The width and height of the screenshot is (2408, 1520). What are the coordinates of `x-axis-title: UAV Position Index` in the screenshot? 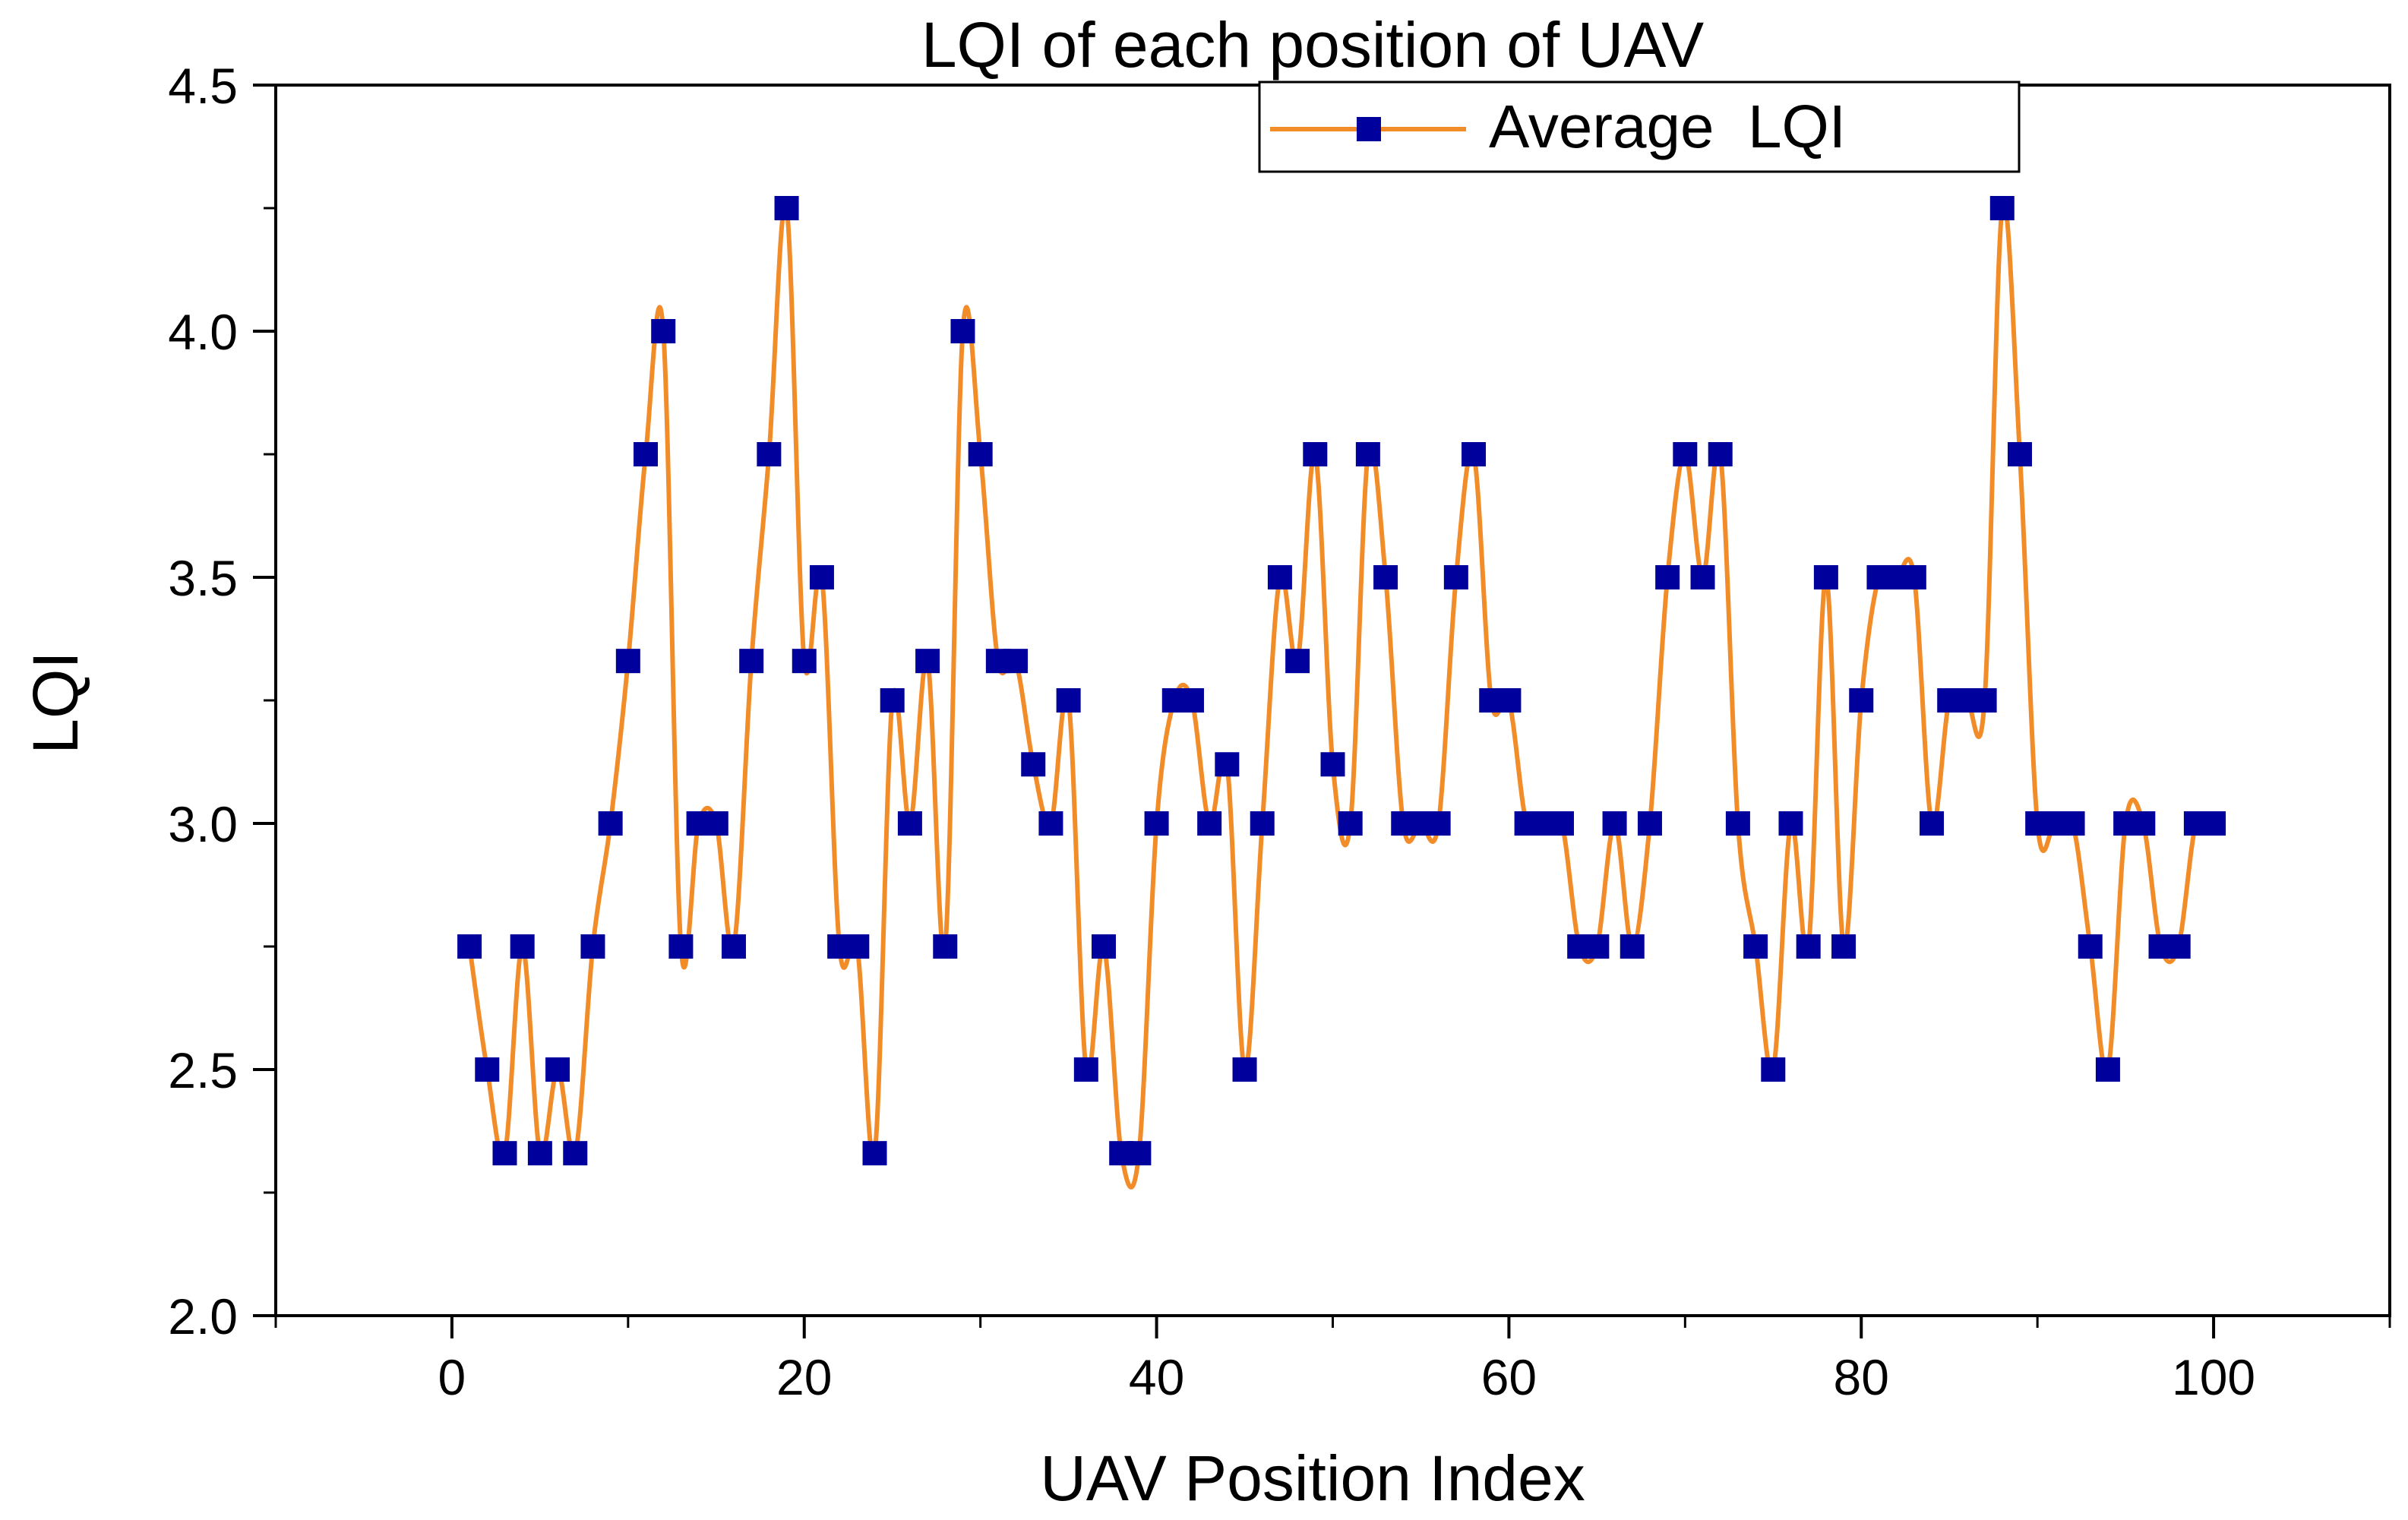 It's located at (1312, 1478).